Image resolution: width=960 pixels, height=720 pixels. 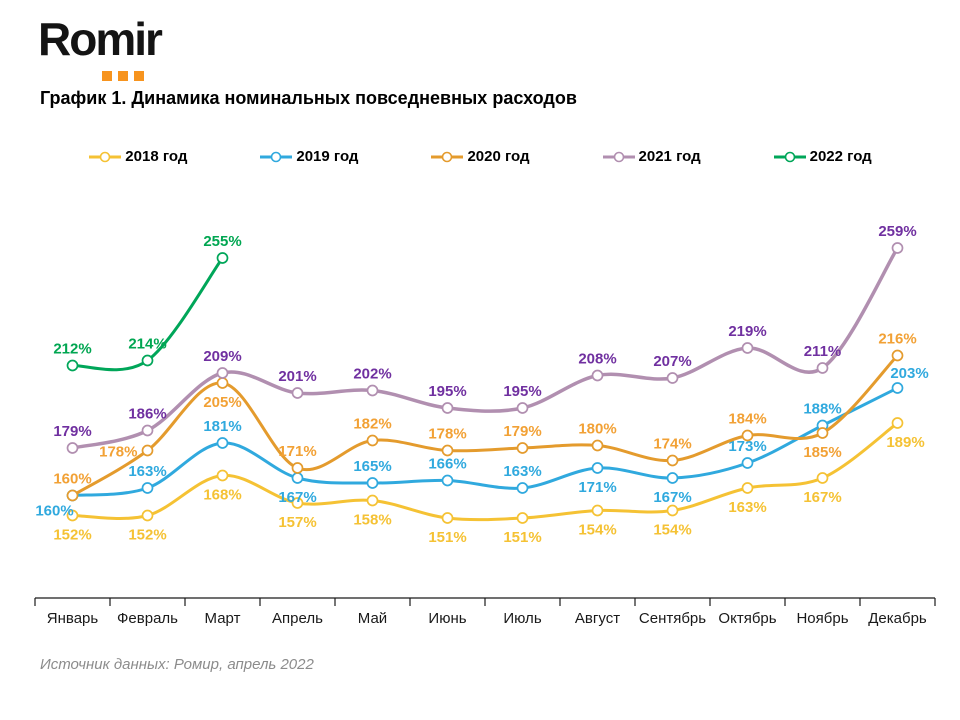 What do you see at coordinates (447, 537) in the screenshot?
I see `data-label: 151%` at bounding box center [447, 537].